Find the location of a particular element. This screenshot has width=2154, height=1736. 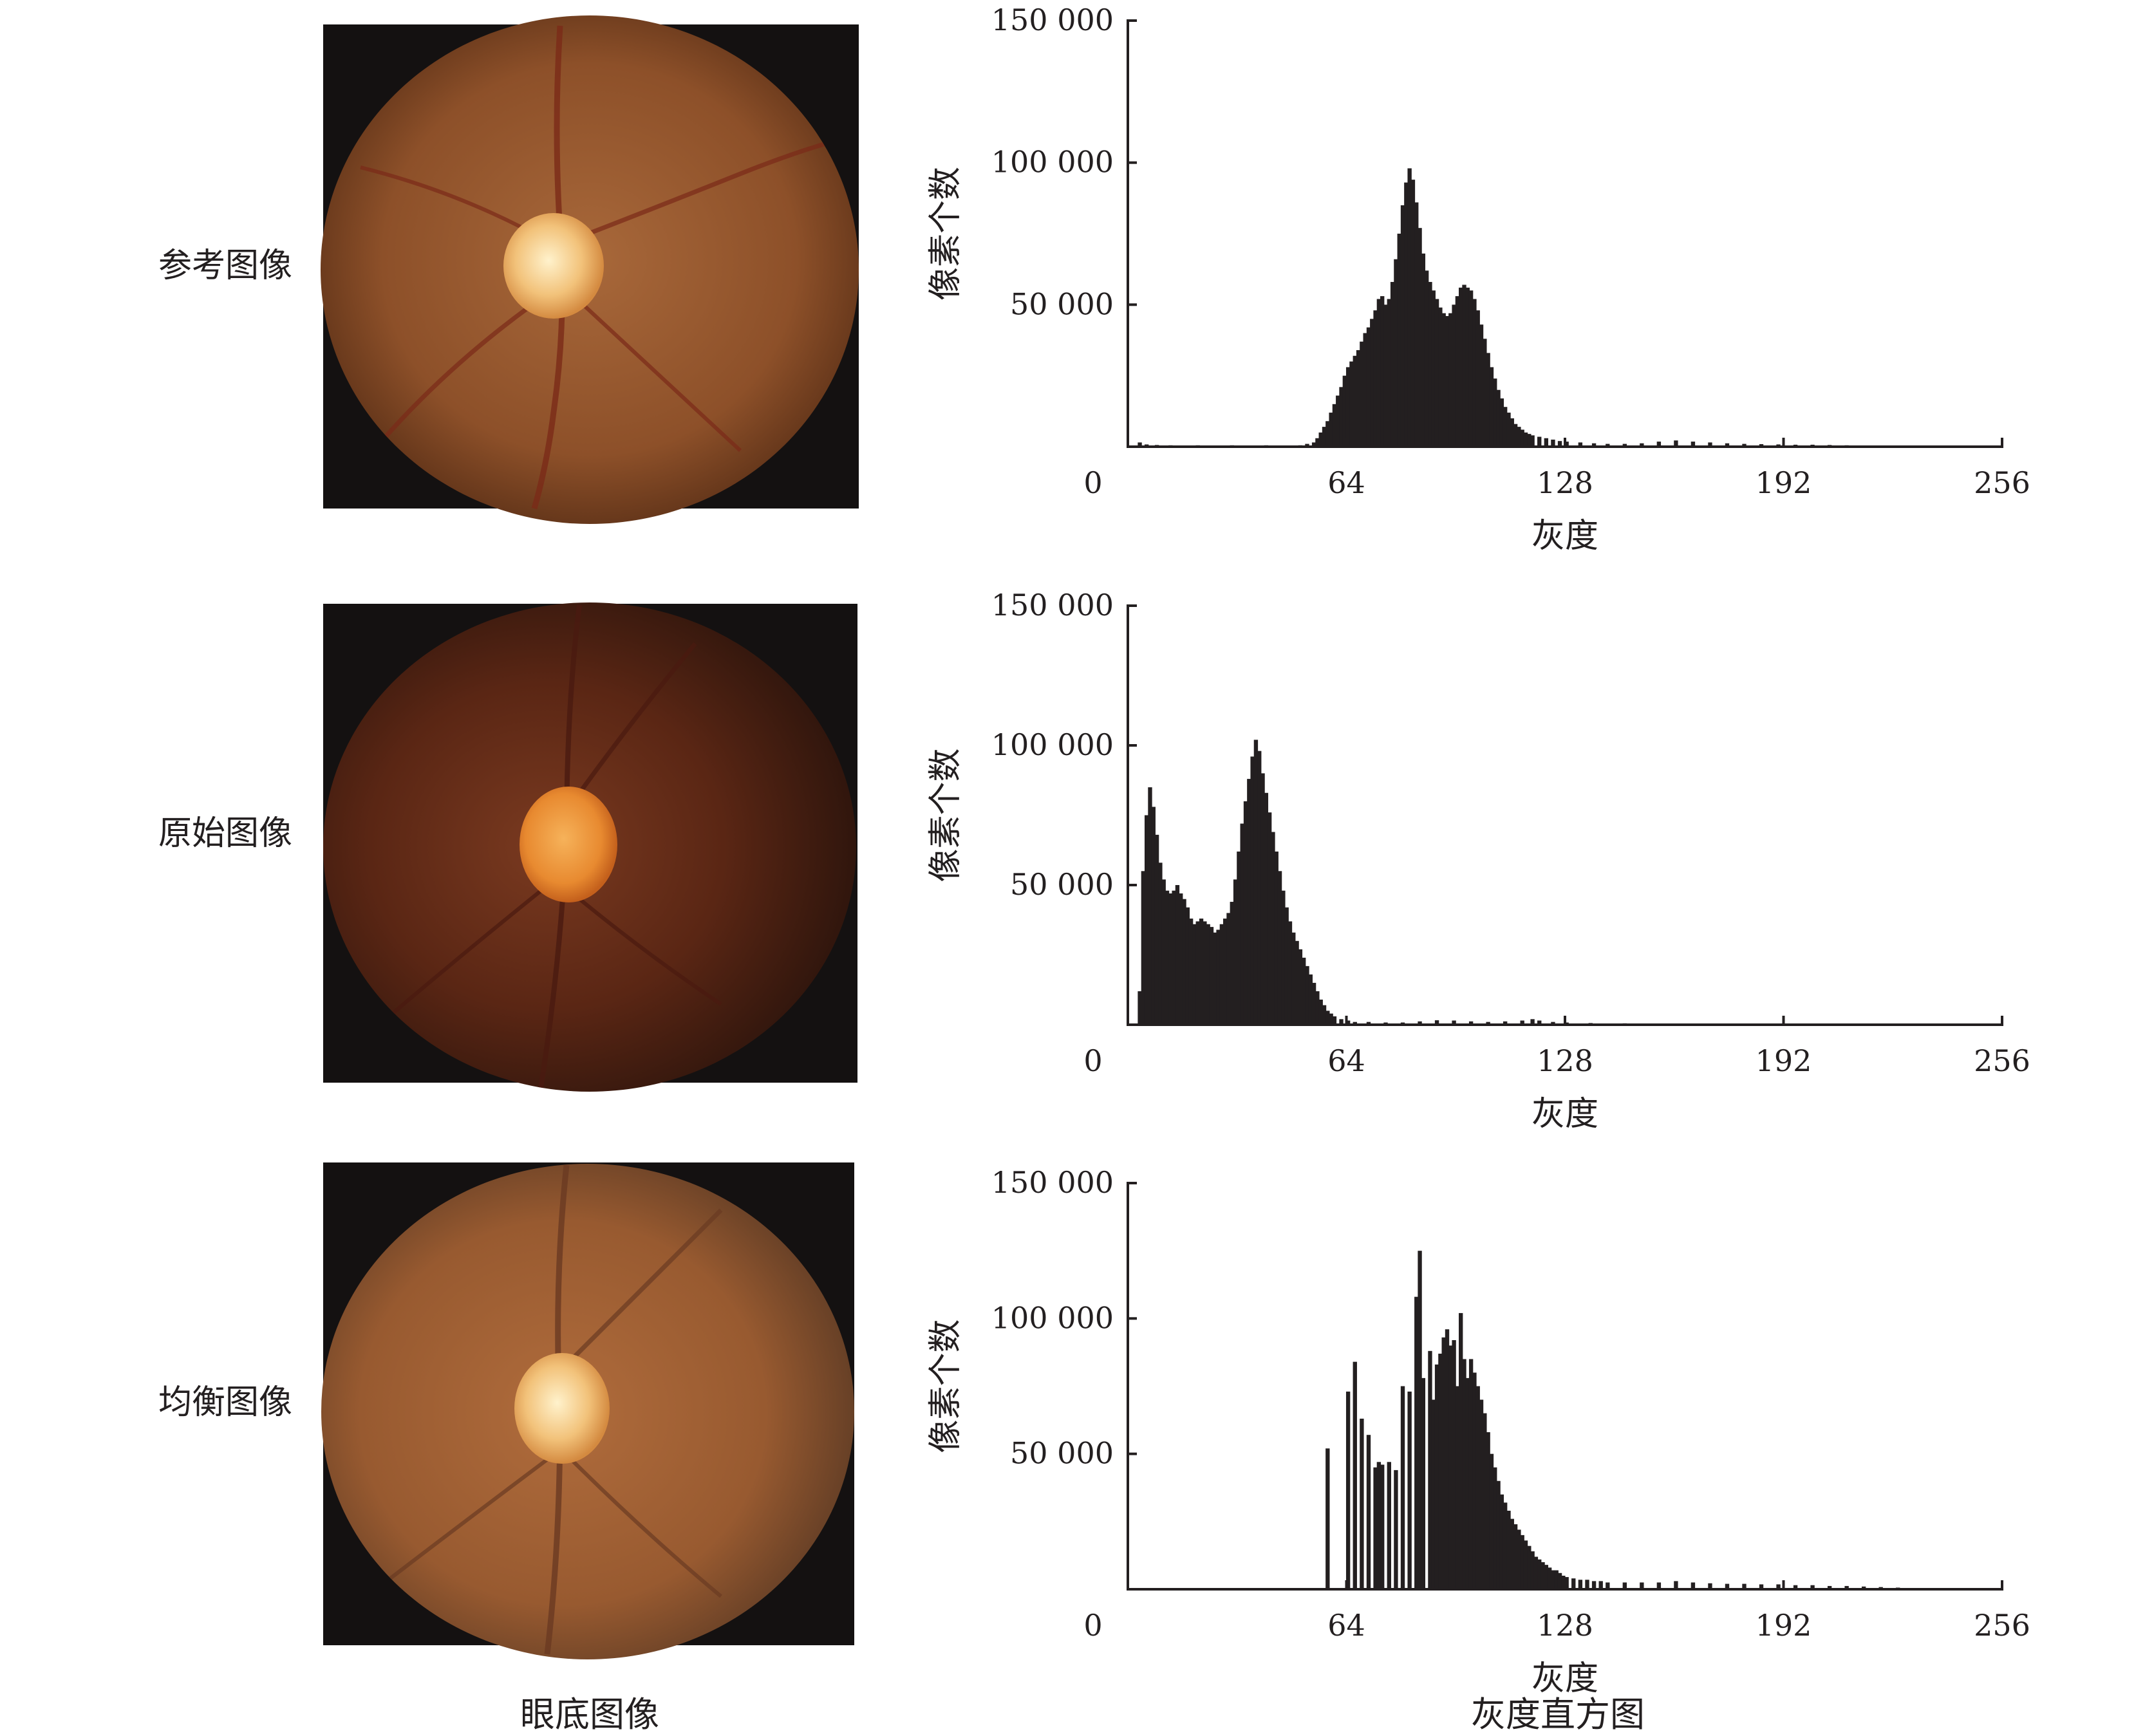

x-tick-label: 0 is located at coordinates (1092, 1625).